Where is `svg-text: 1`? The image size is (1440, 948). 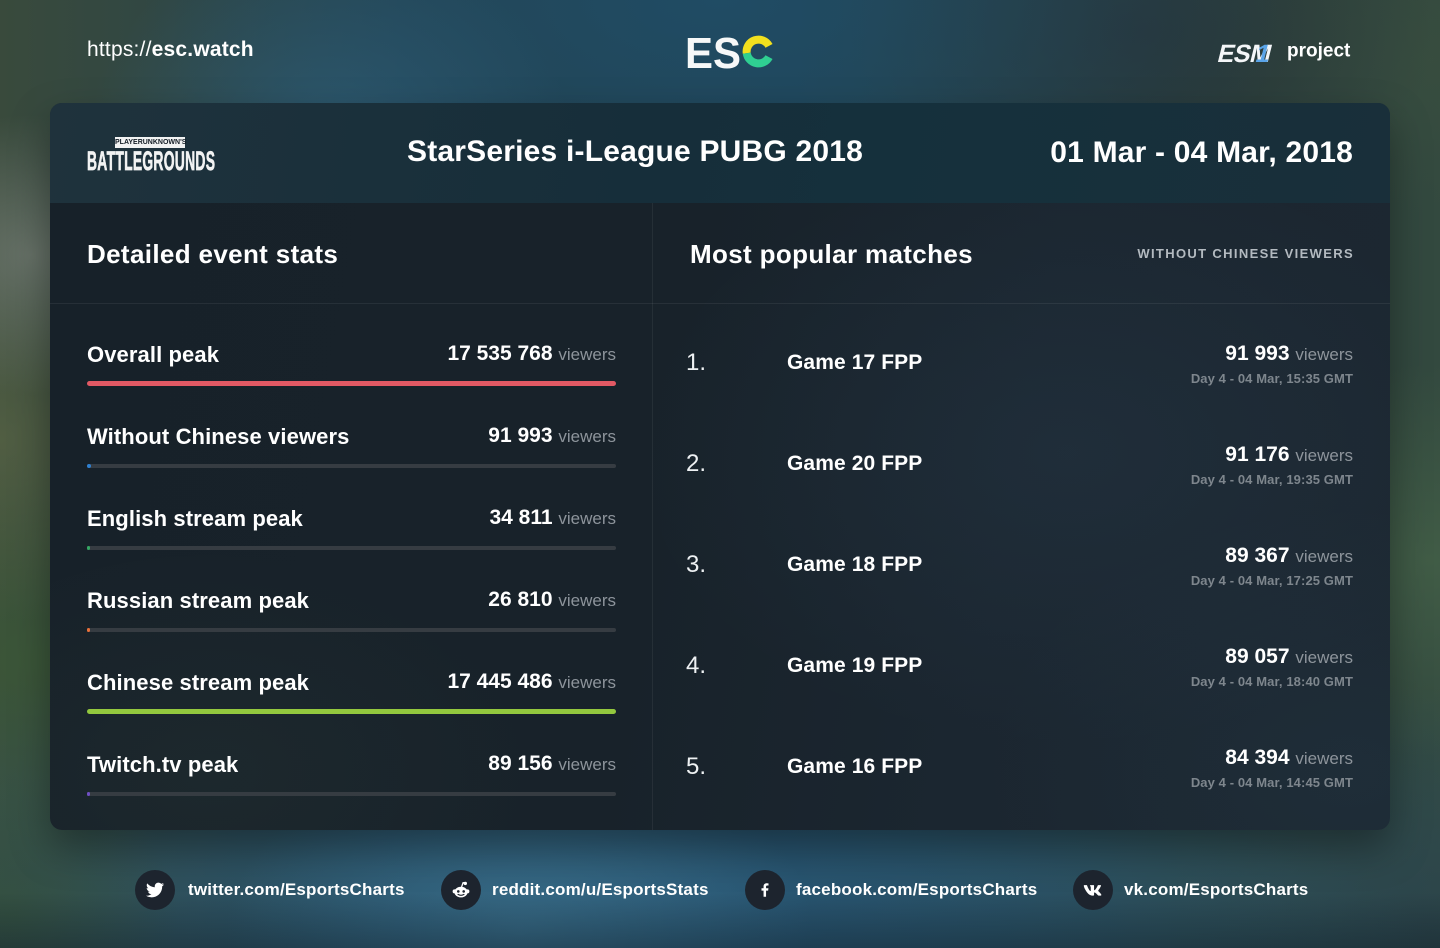
svg-text: 1 is located at coordinates (1263, 53).